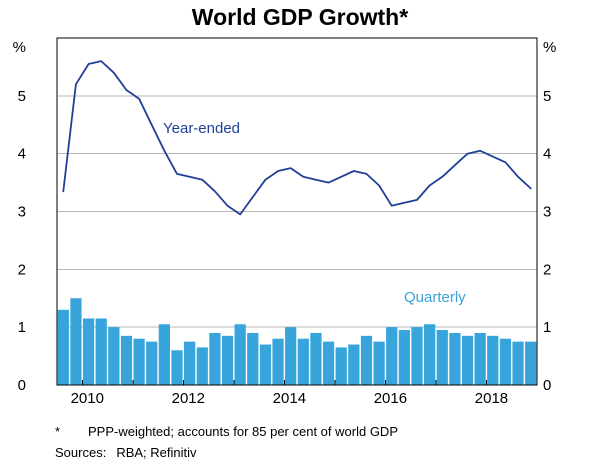 The image size is (600, 466). I want to click on y-axis-label-left: 1, so click(22, 327).